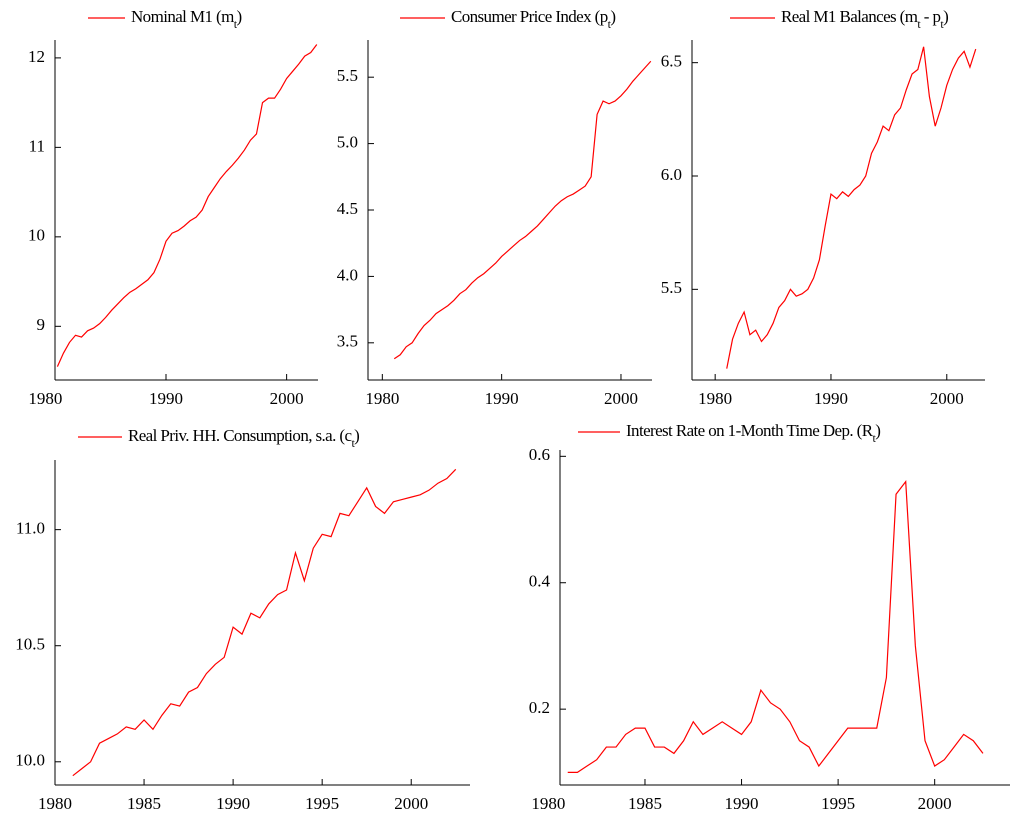 The image size is (1014, 819). I want to click on legend-text-part: Interest Rate on 1-Month Time Dep. (R, so click(750, 430).